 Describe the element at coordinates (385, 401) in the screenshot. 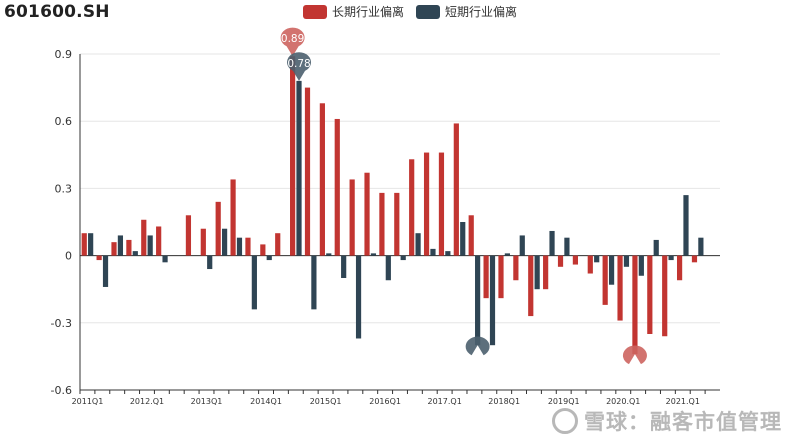

I see `x-tick-label: 2016Q1` at that location.